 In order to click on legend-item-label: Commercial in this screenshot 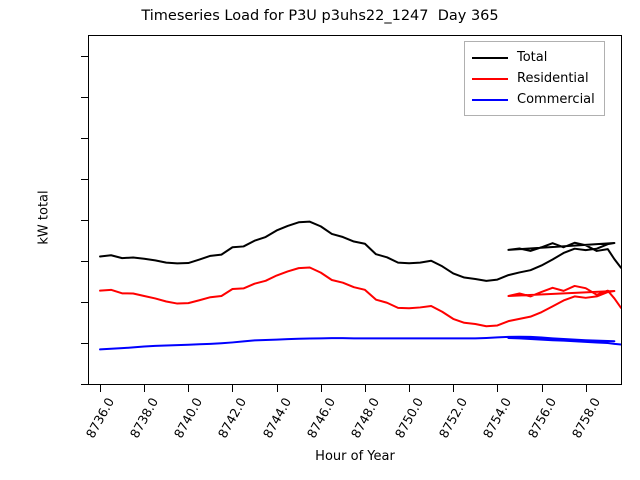, I will do `click(556, 99)`.